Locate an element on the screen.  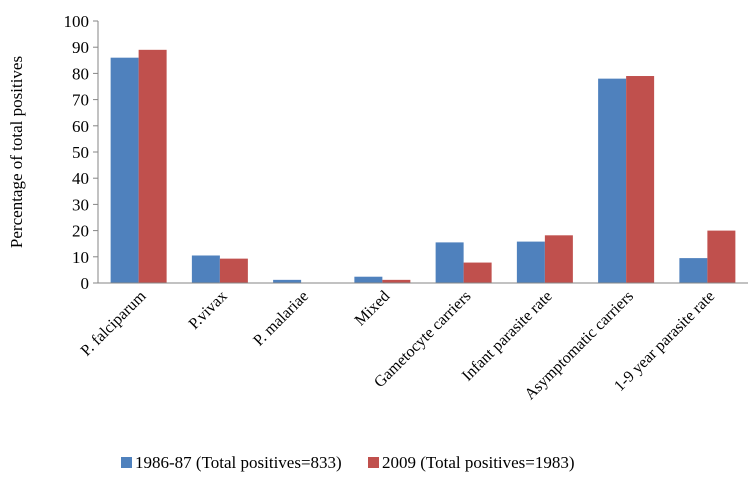
category-label-2: P.vivax is located at coordinates (208, 310).